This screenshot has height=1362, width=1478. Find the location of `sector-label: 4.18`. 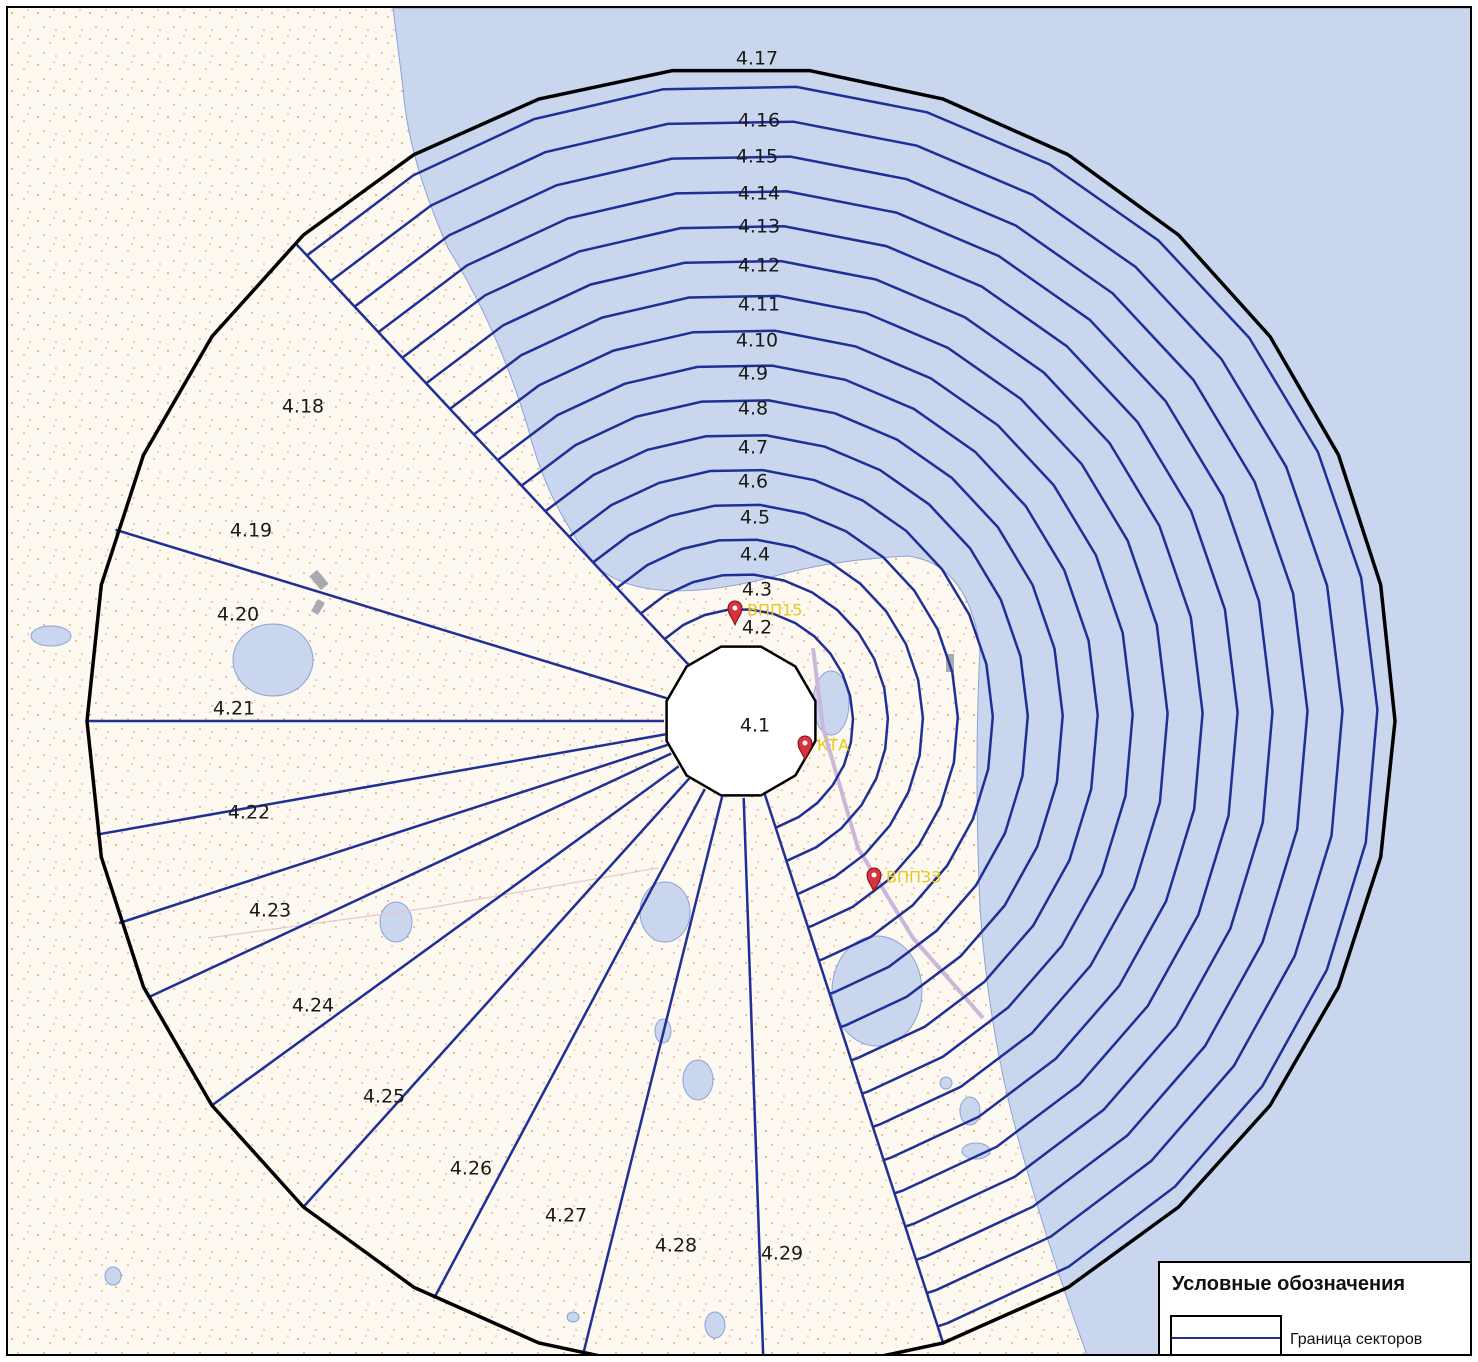

sector-label: 4.18 is located at coordinates (303, 407).